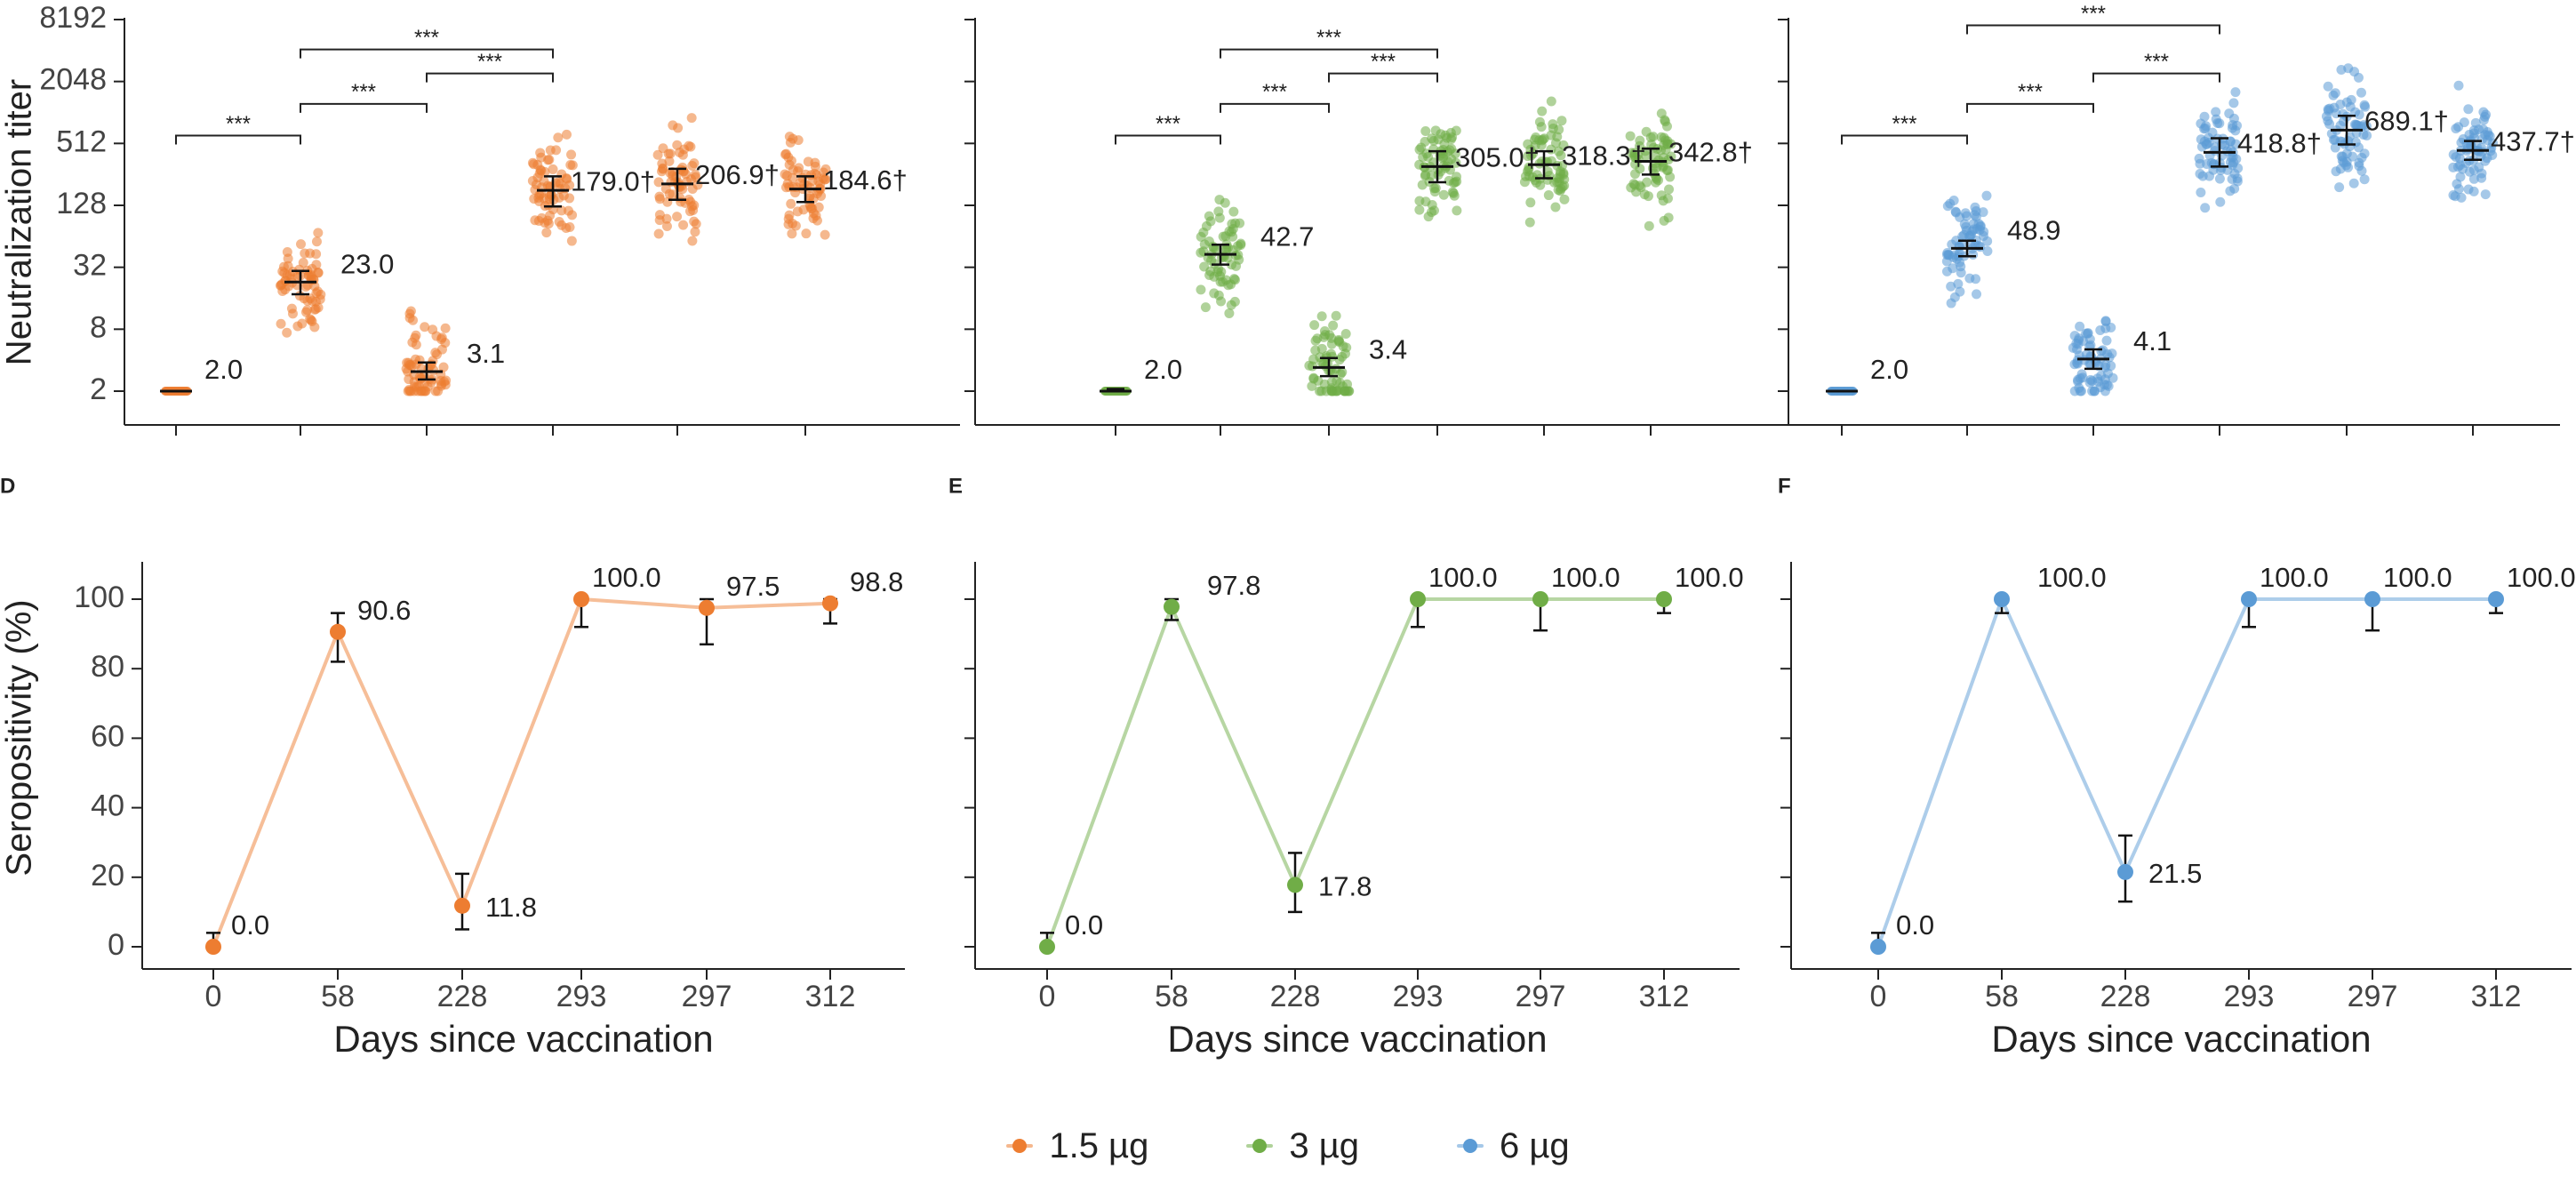  Describe the element at coordinates (1497, 157) in the screenshot. I see `data-label: 305.0†` at that location.